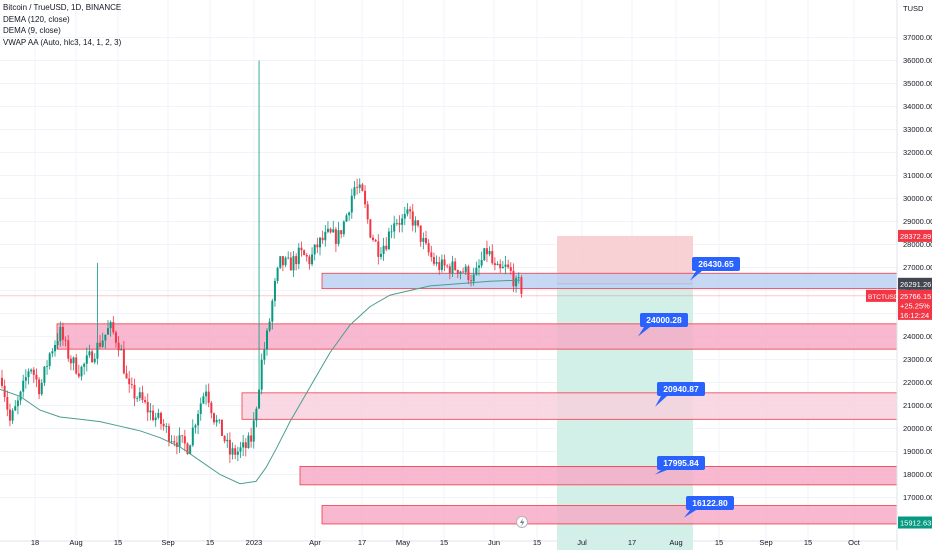 This screenshot has width=932, height=550. I want to click on last-price-tag, so click(915, 304).